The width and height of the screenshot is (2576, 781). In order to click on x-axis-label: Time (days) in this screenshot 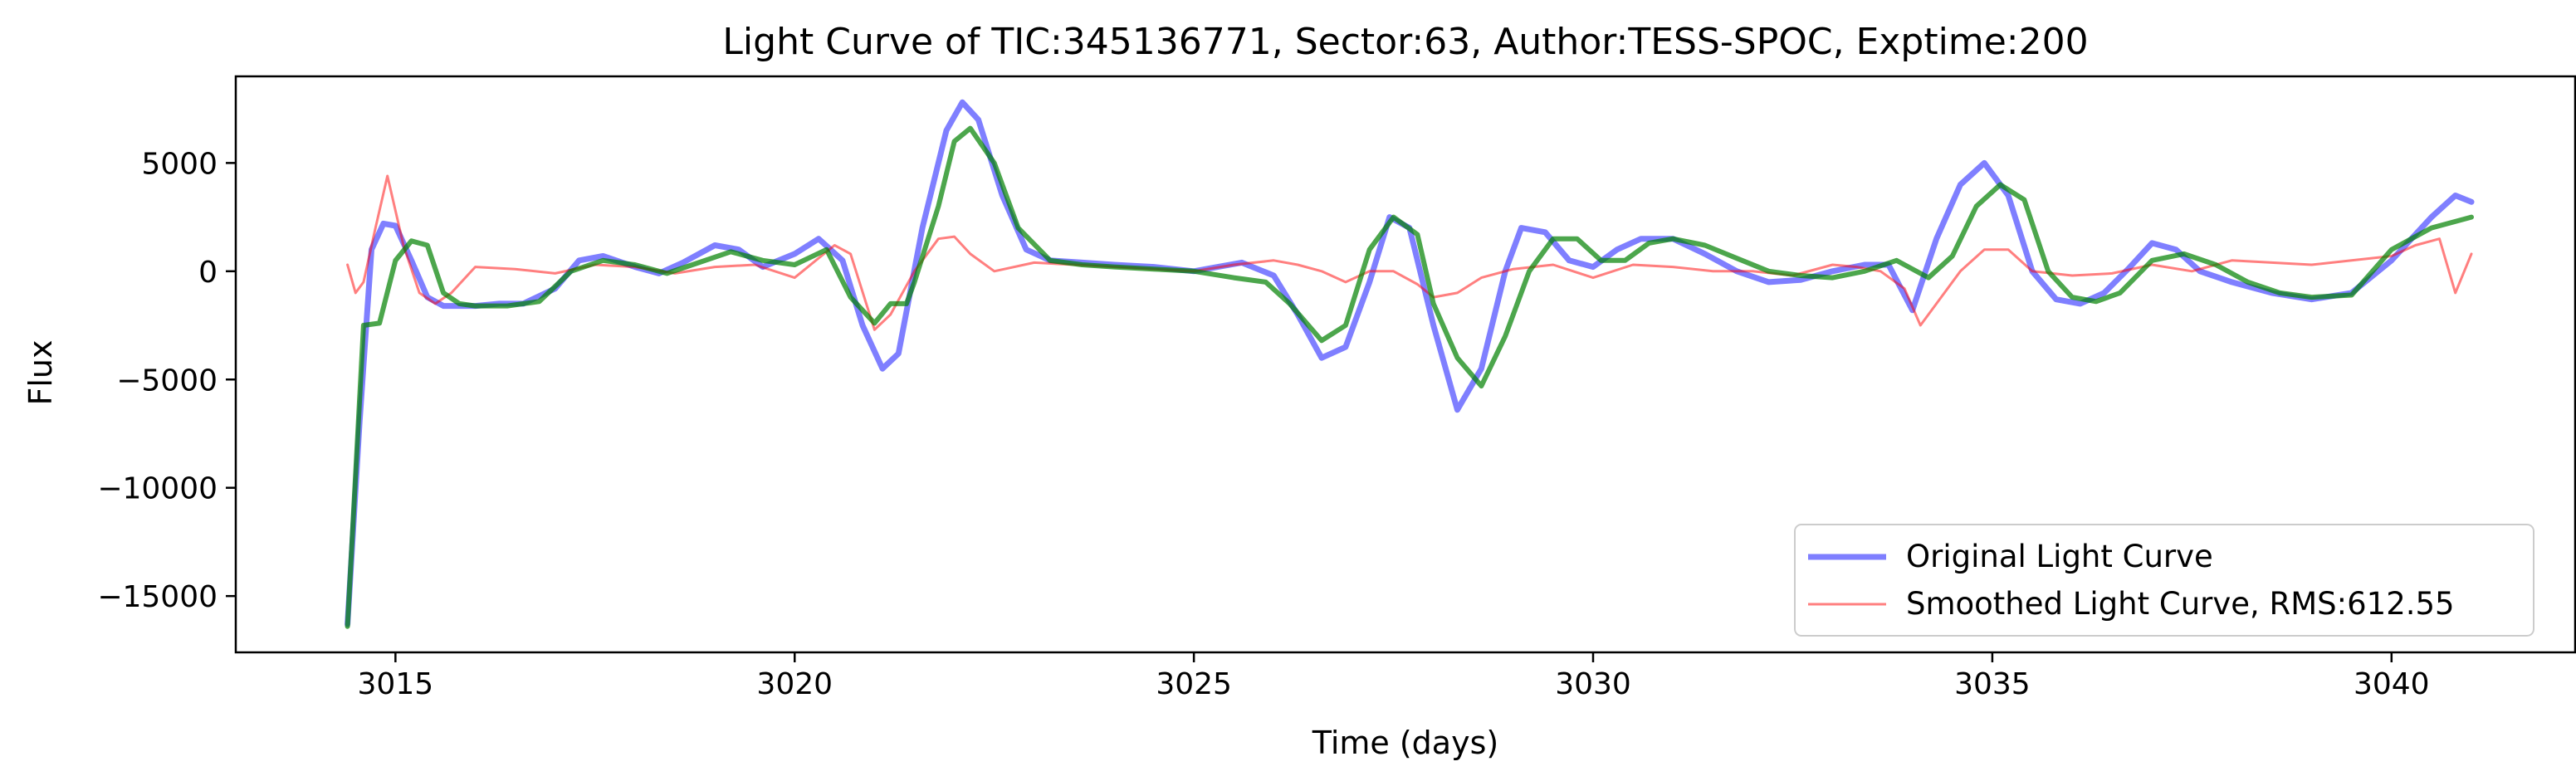, I will do `click(1405, 743)`.